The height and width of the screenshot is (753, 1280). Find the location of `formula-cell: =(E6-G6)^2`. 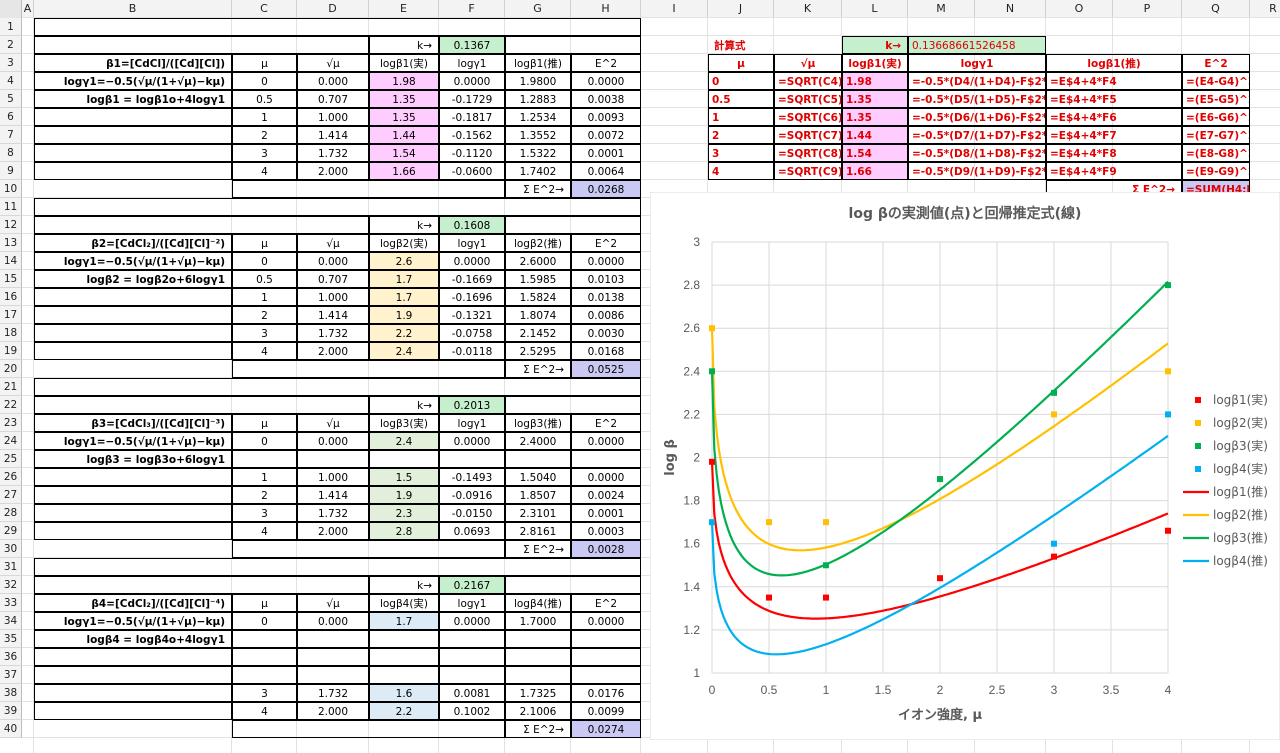

formula-cell: =(E6-G6)^2 is located at coordinates (1216, 117).